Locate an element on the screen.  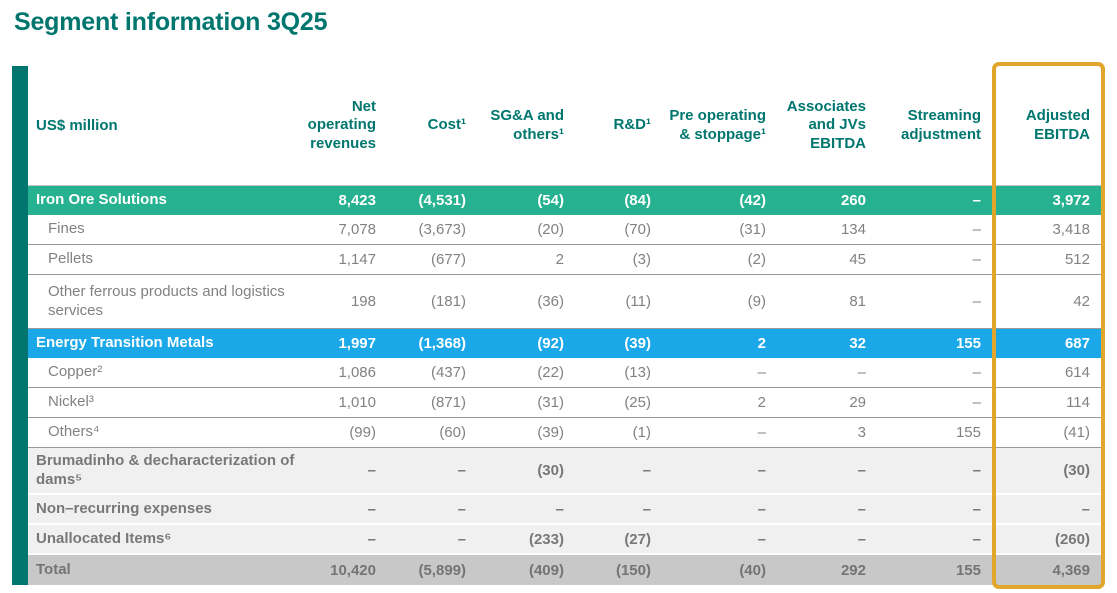
cell-revenues: 10,420 is located at coordinates (353, 570).